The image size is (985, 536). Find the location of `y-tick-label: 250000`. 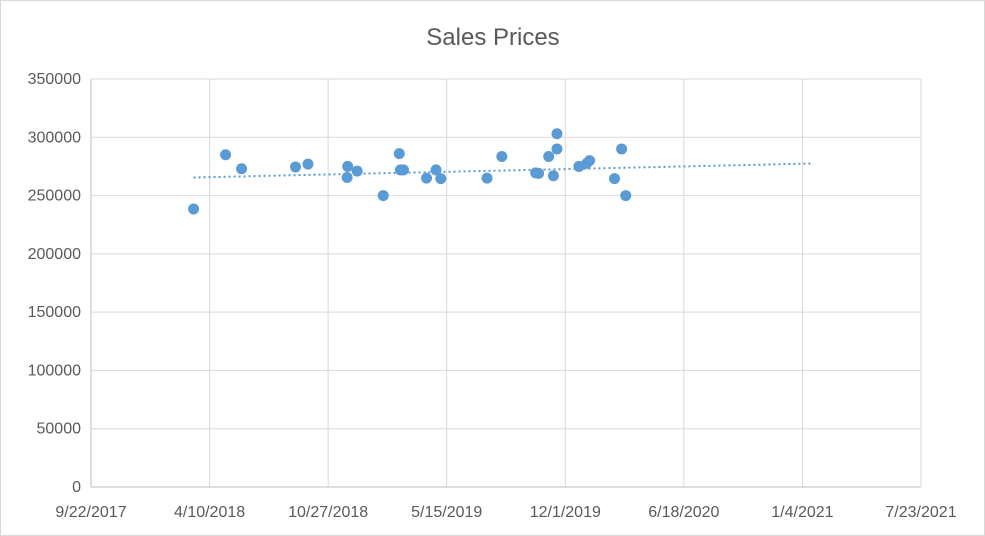

y-tick-label: 250000 is located at coordinates (54, 196).